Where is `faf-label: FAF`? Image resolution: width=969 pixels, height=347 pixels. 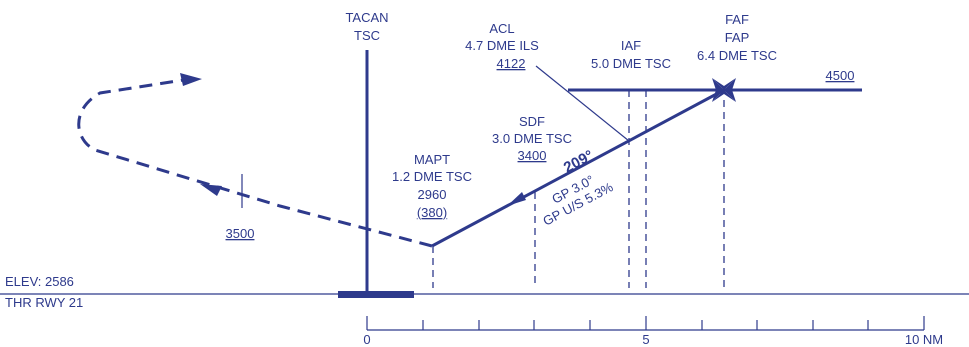 faf-label: FAF is located at coordinates (737, 19).